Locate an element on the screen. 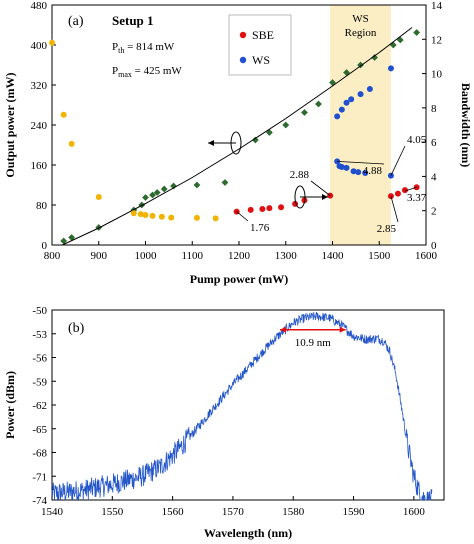 Image resolution: width=474 pixels, height=544 pixels. y-tick-label: -62 is located at coordinates (39, 406).